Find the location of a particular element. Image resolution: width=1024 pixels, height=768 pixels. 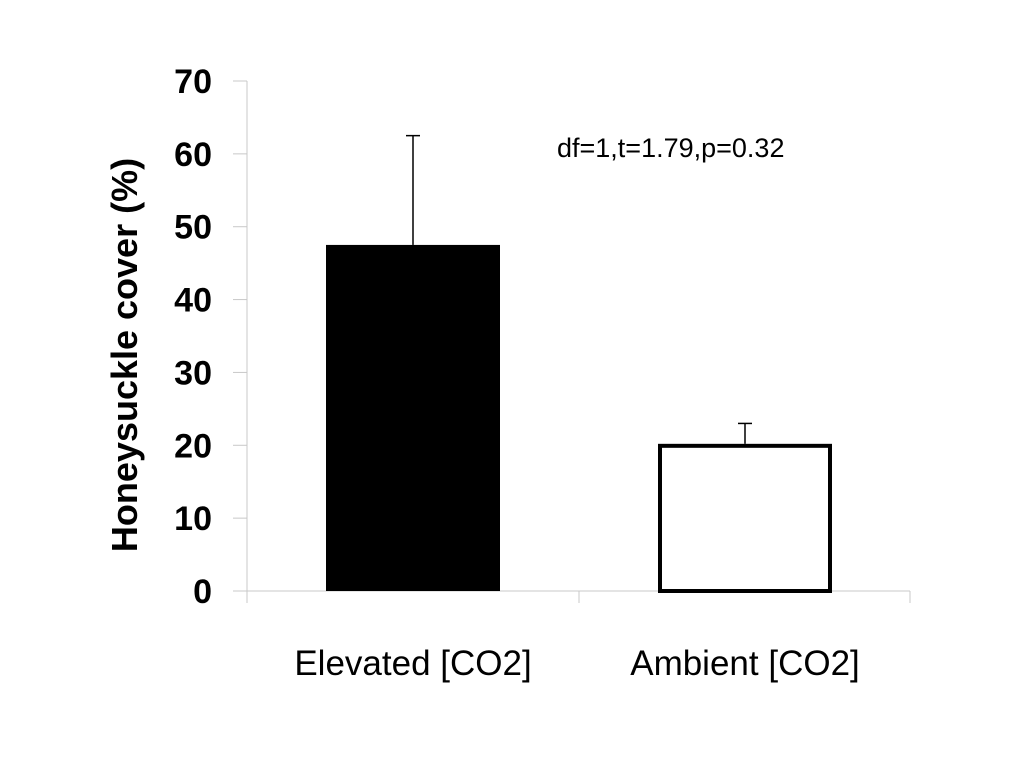

y-tick-labels: 0 10 20 30 40 50 60 70 is located at coordinates (193, 337).